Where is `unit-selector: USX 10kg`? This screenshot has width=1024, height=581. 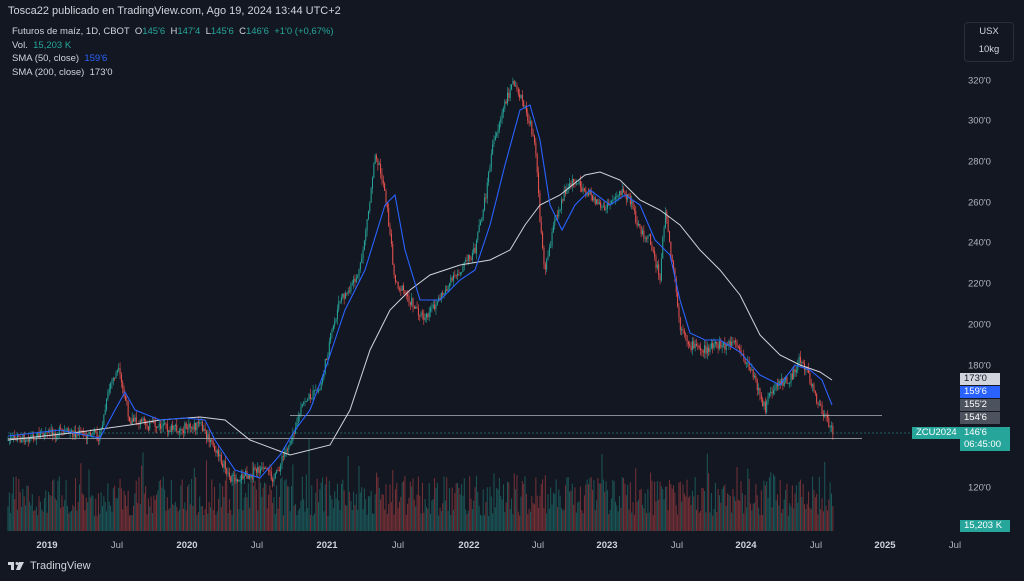 unit-selector: USX 10kg is located at coordinates (989, 42).